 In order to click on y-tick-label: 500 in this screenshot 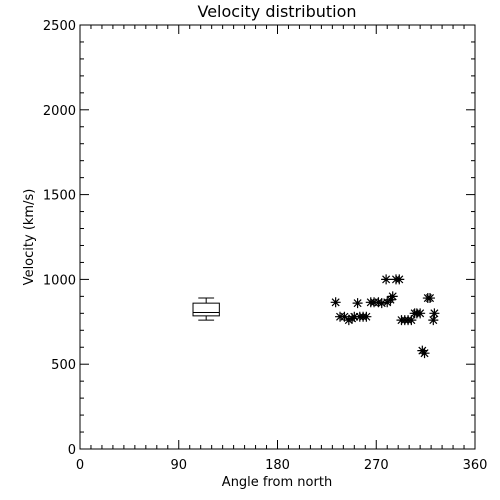, I will do `click(63, 365)`.